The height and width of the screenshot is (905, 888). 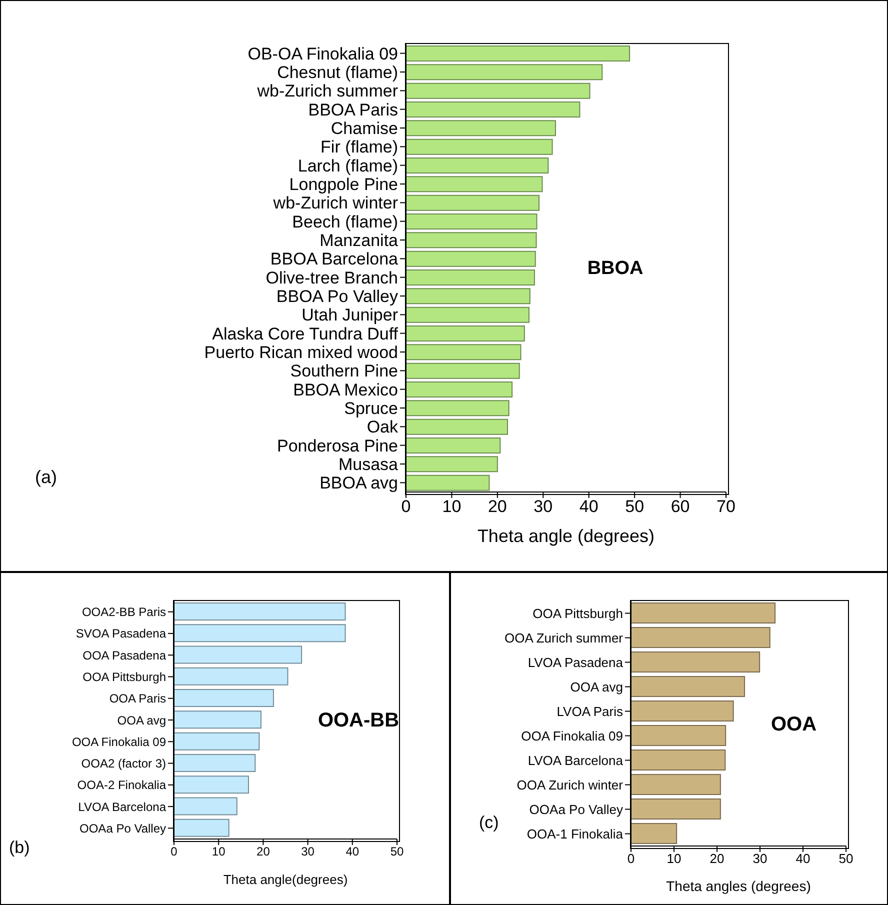 I want to click on y-tick-label: wb-Zurich winter, so click(x=335, y=203).